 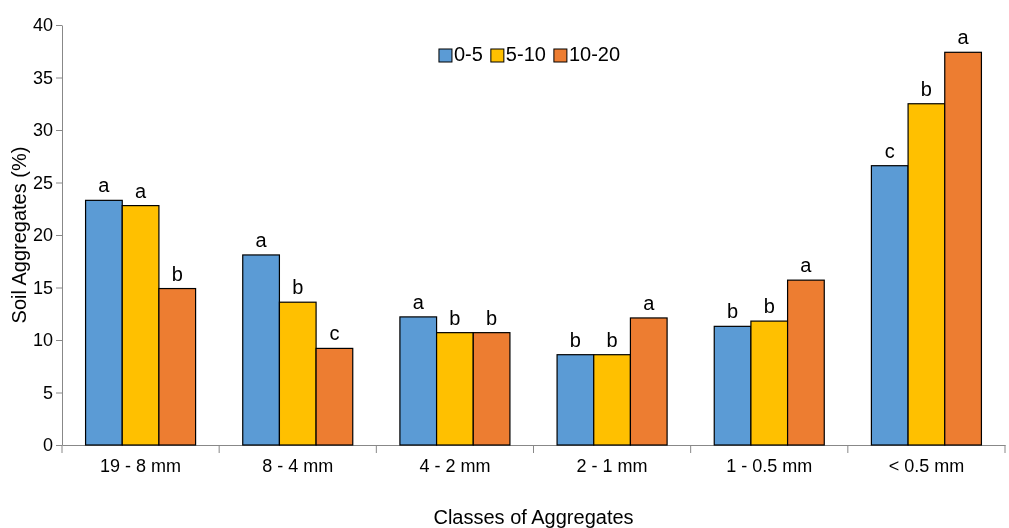 I want to click on y-tick-label: 5, so click(x=47, y=392).